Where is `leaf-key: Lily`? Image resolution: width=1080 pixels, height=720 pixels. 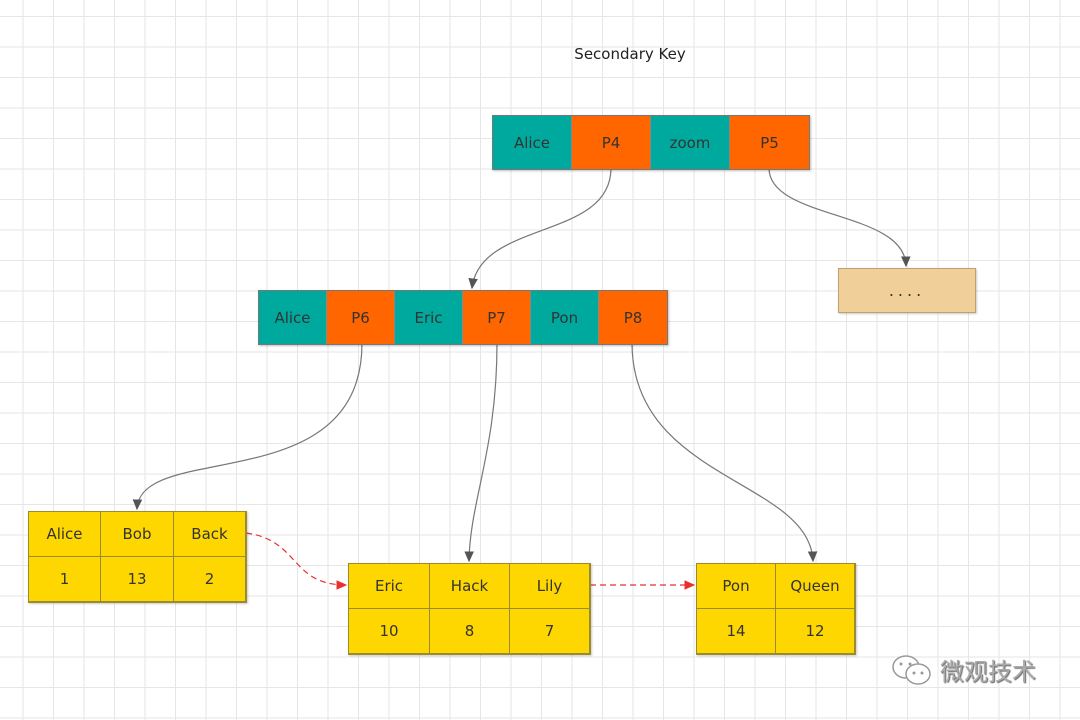 leaf-key: Lily is located at coordinates (550, 586).